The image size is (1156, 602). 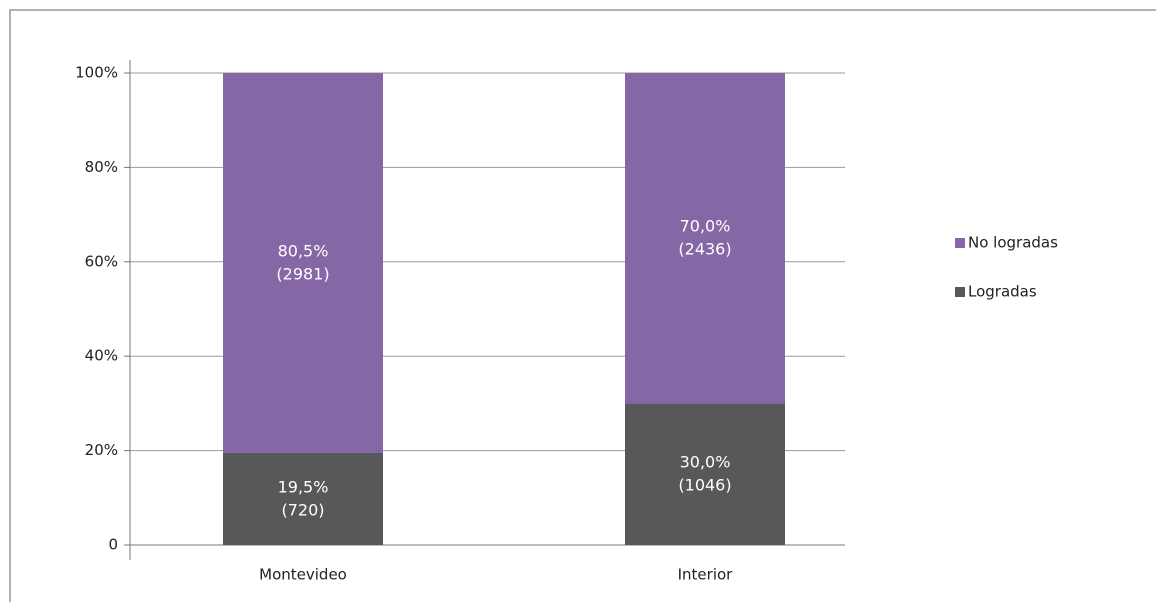 What do you see at coordinates (101, 450) in the screenshot?
I see `y-tick-label: 20%` at bounding box center [101, 450].